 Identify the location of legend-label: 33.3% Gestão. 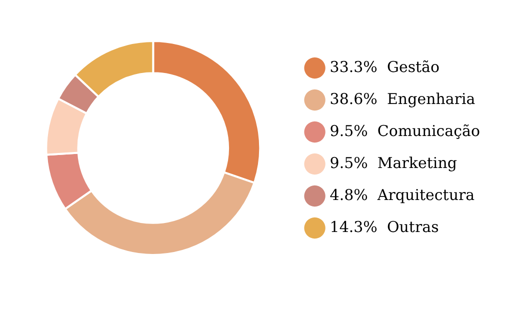
(385, 67).